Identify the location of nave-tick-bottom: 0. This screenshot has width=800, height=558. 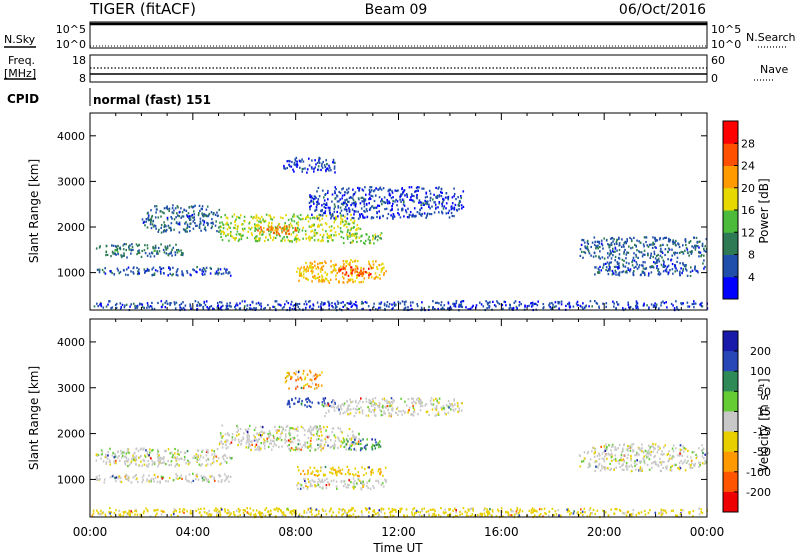
(714, 78).